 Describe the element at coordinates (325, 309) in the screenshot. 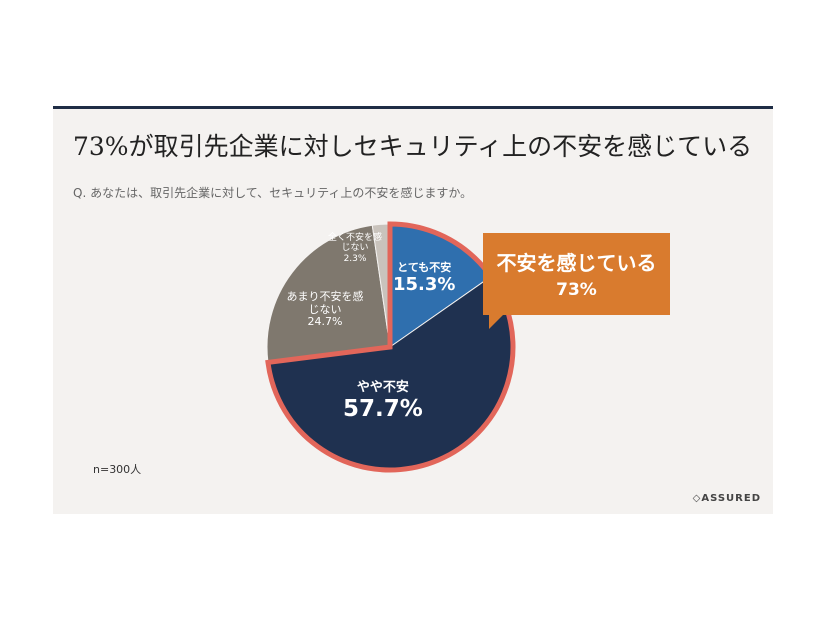

I see `slice-label-not-much: あまり不安を感じない 24.7%` at that location.